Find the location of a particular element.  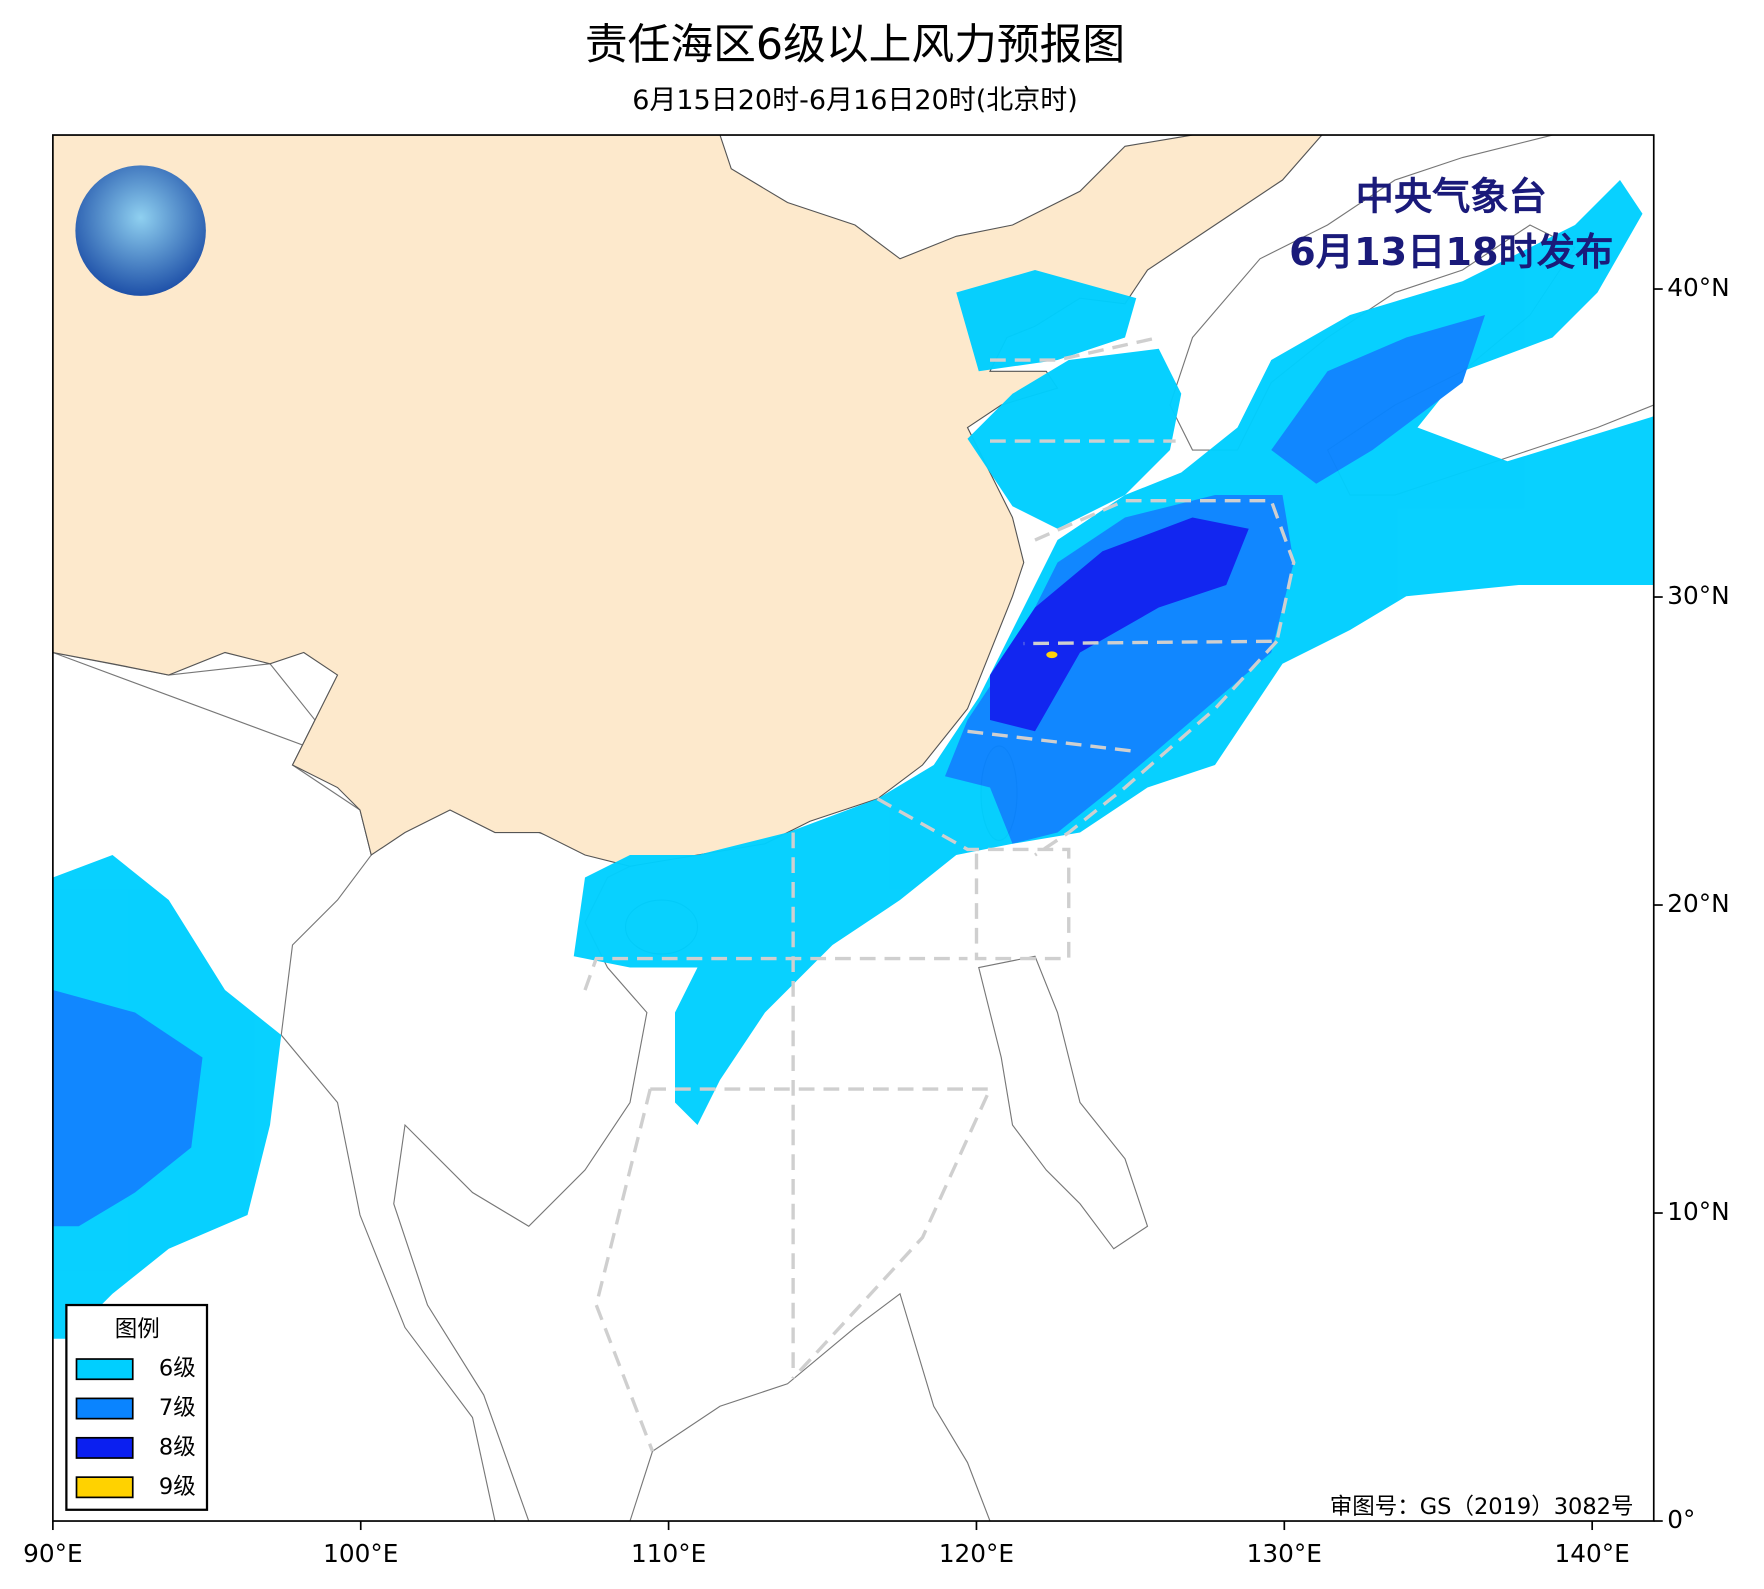

legend-label: 9级 is located at coordinates (177, 1487).